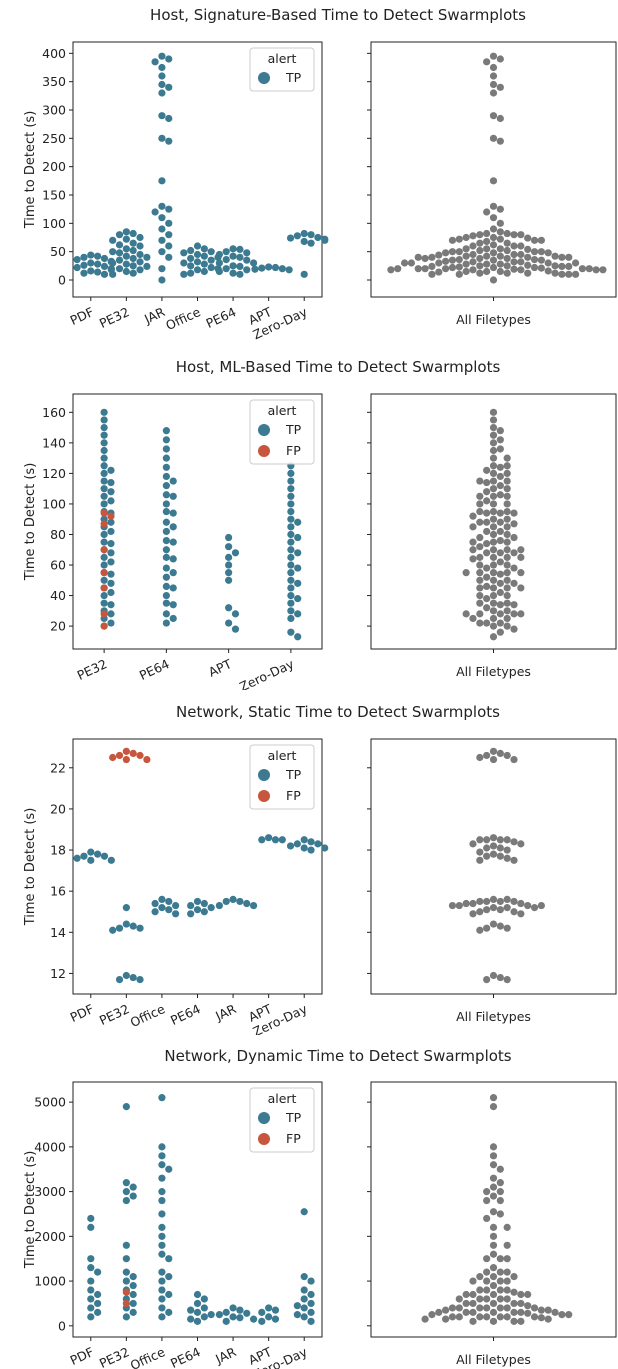 The width and height of the screenshot is (618, 1369). I want to click on y-tick-label: 3000, so click(50, 1191).